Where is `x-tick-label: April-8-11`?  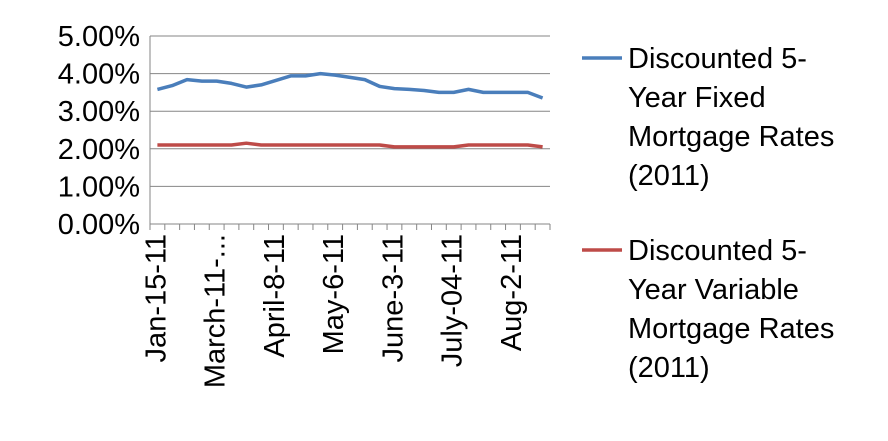 x-tick-label: April-8-11 is located at coordinates (275, 296).